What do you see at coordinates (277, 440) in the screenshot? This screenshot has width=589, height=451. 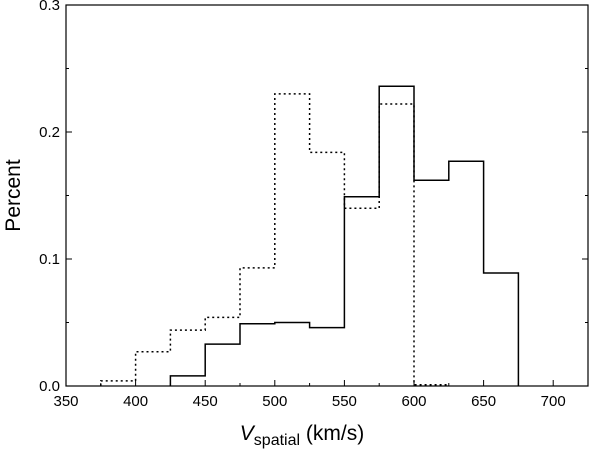 I see `x-axis-title-subscript: spatial` at bounding box center [277, 440].